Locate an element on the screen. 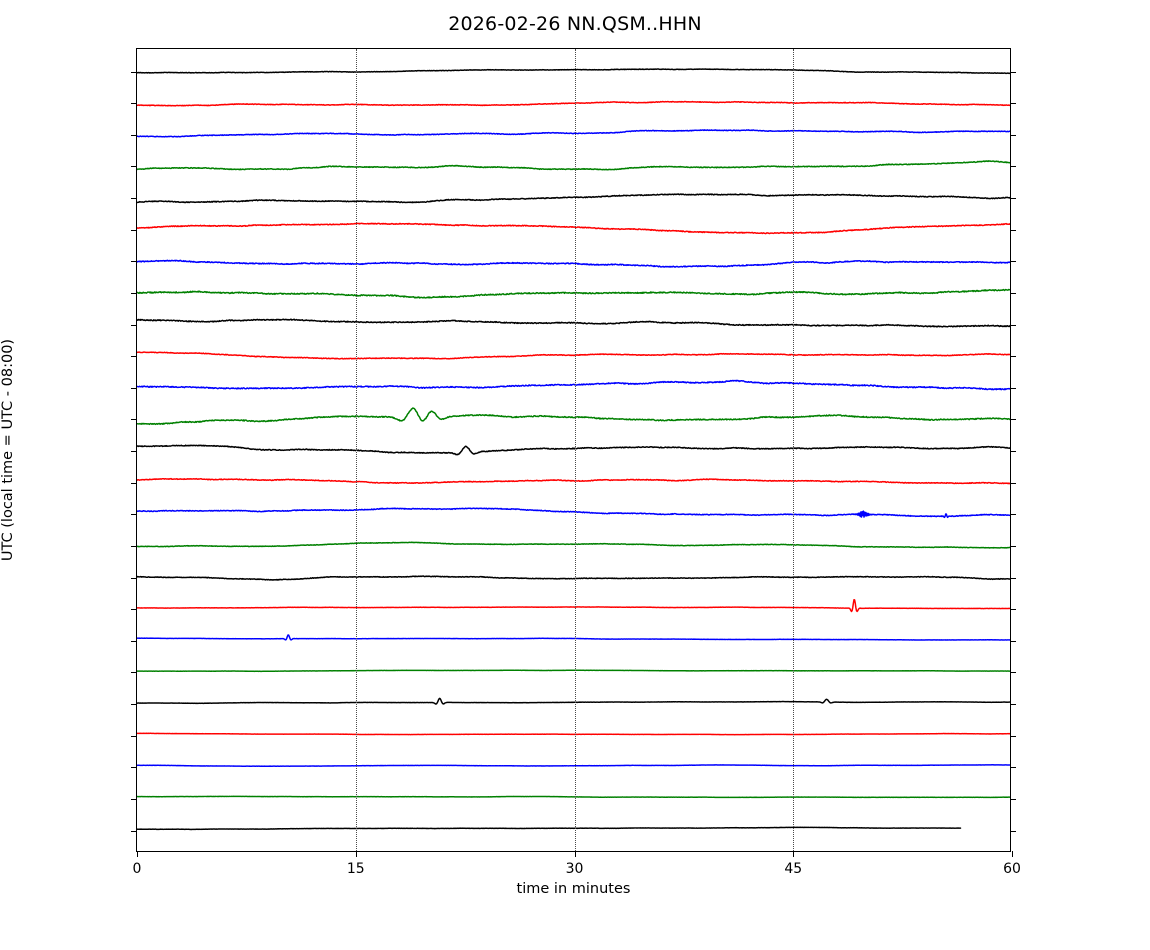 This screenshot has width=1150, height=950. gridline-30min is located at coordinates (575, 450).